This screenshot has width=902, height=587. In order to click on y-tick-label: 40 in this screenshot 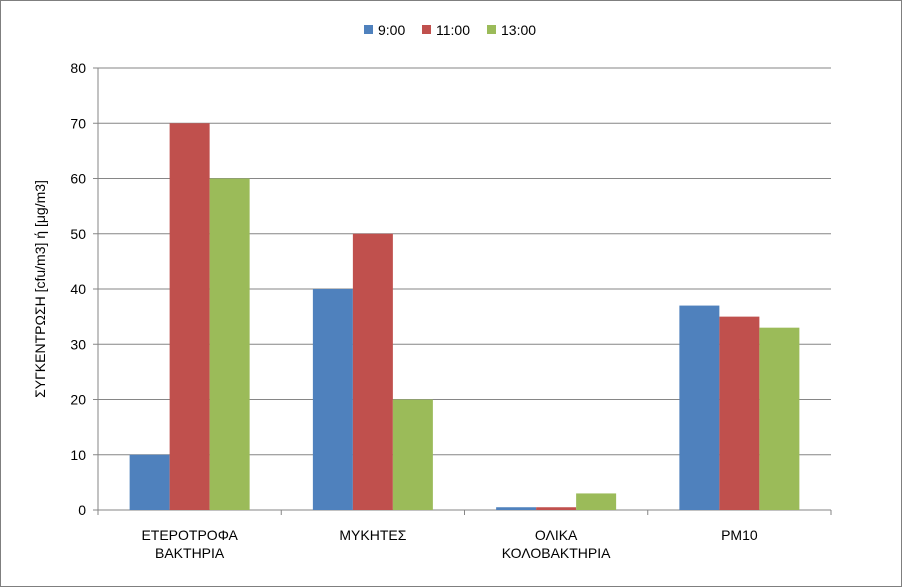, I will do `click(78, 289)`.